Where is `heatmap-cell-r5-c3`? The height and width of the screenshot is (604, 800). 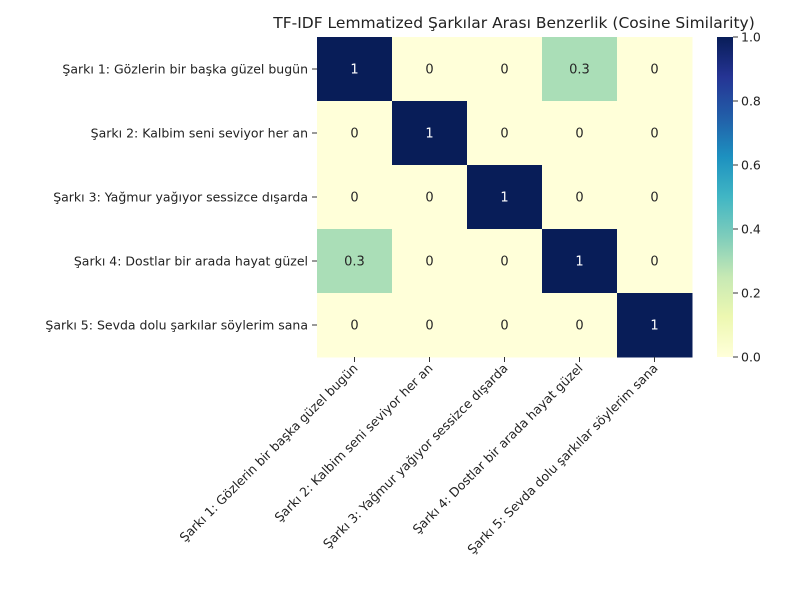
heatmap-cell-r5-c3 is located at coordinates (505, 325).